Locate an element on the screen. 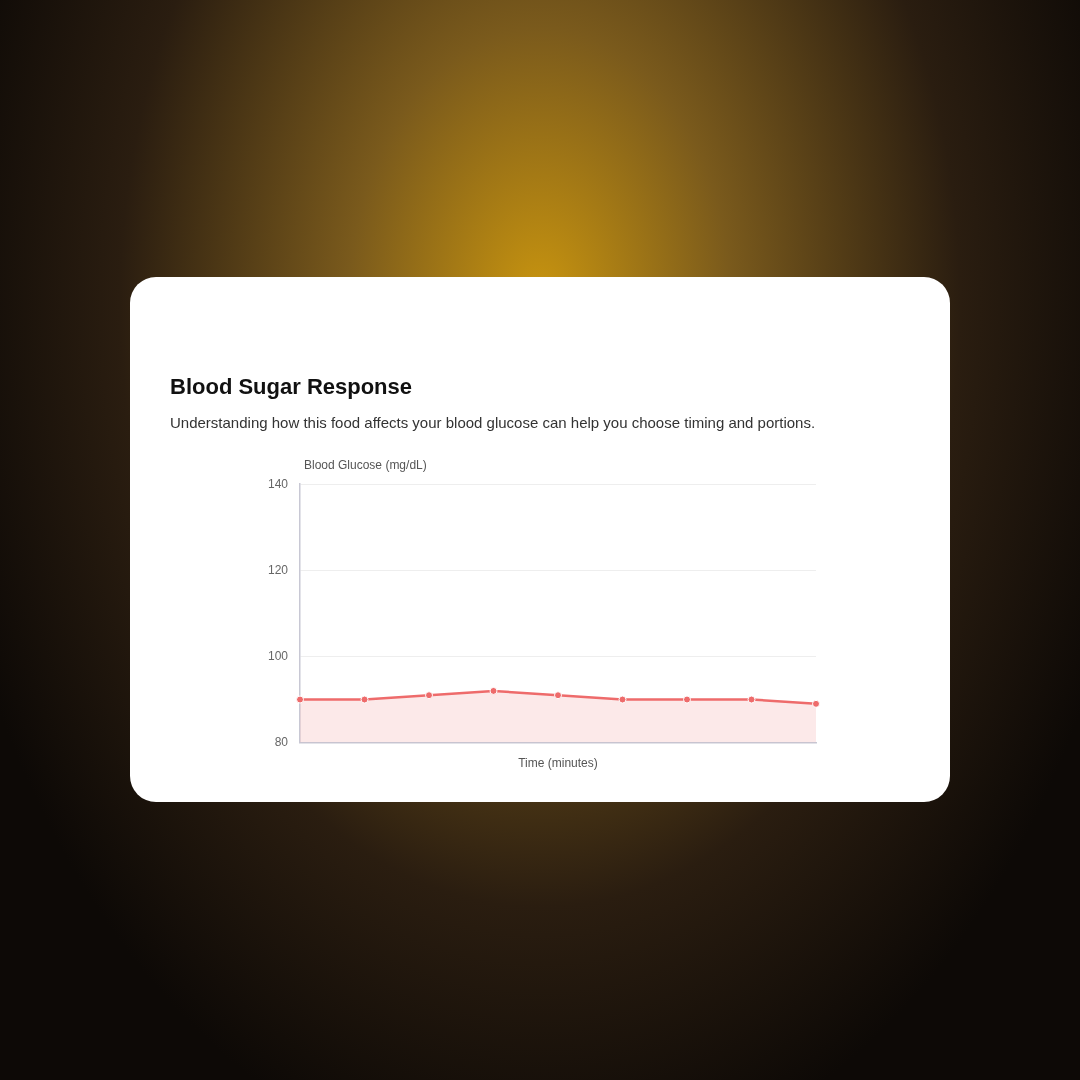  y-tick-label: 100 is located at coordinates (278, 655).